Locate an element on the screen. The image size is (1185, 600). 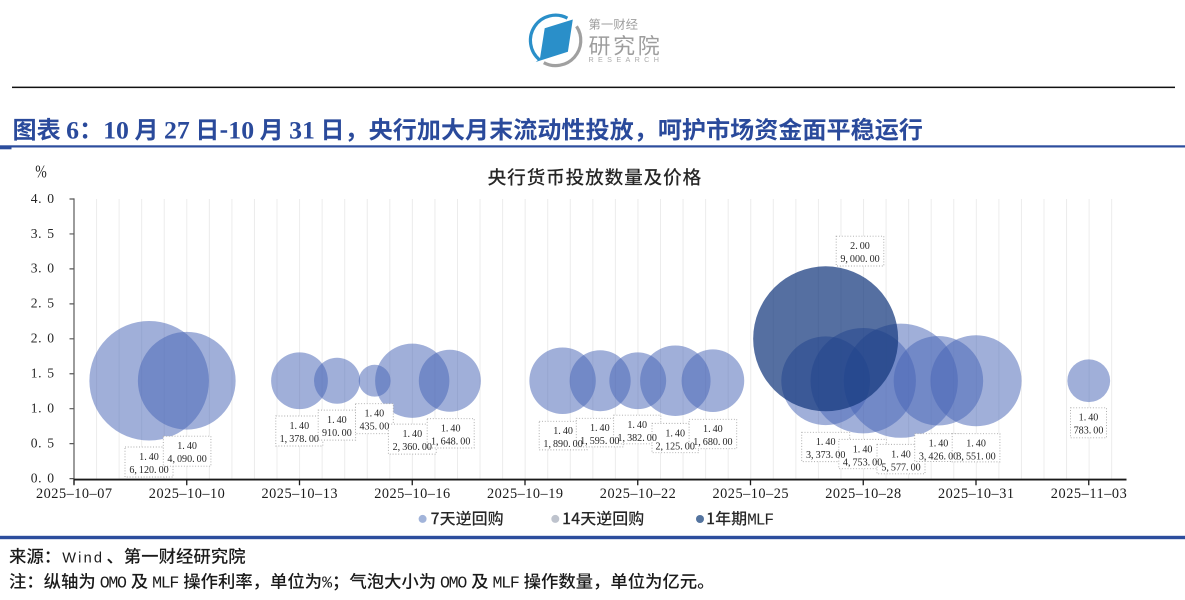
svg-text: RESEARCH is located at coordinates (626, 59).